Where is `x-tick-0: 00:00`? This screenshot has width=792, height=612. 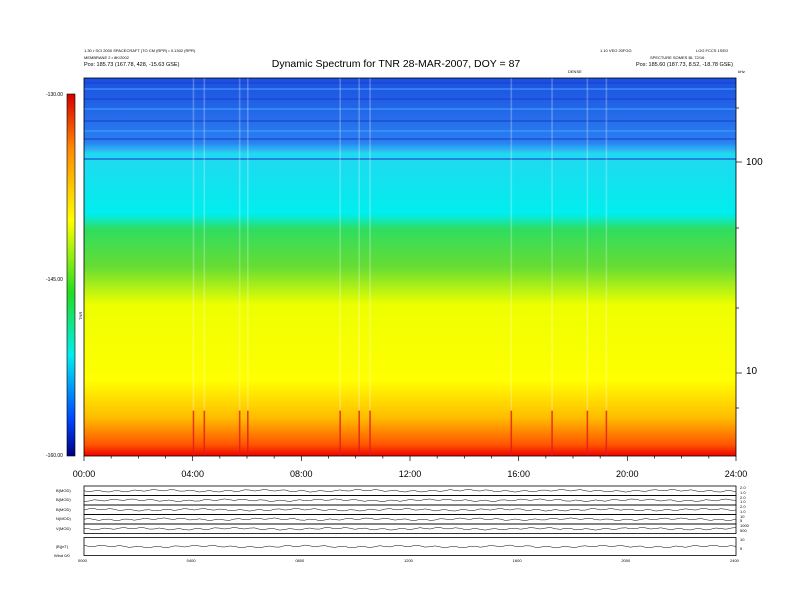 x-tick-0: 00:00 is located at coordinates (84, 474).